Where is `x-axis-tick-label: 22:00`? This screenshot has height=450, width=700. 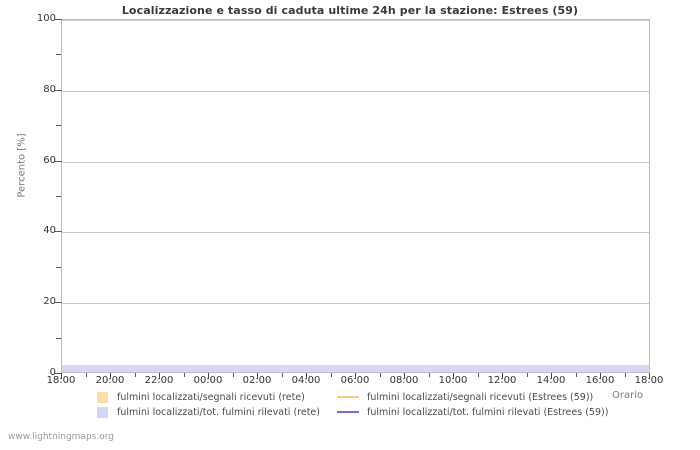 x-axis-tick-label: 22:00 is located at coordinates (159, 380).